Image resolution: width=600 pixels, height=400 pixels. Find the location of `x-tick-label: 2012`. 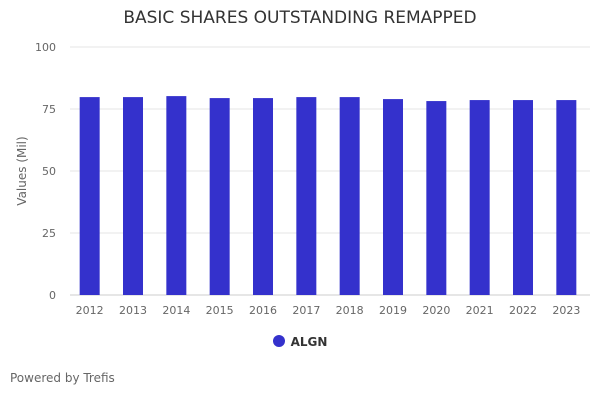

x-tick-label: 2012 is located at coordinates (90, 310).